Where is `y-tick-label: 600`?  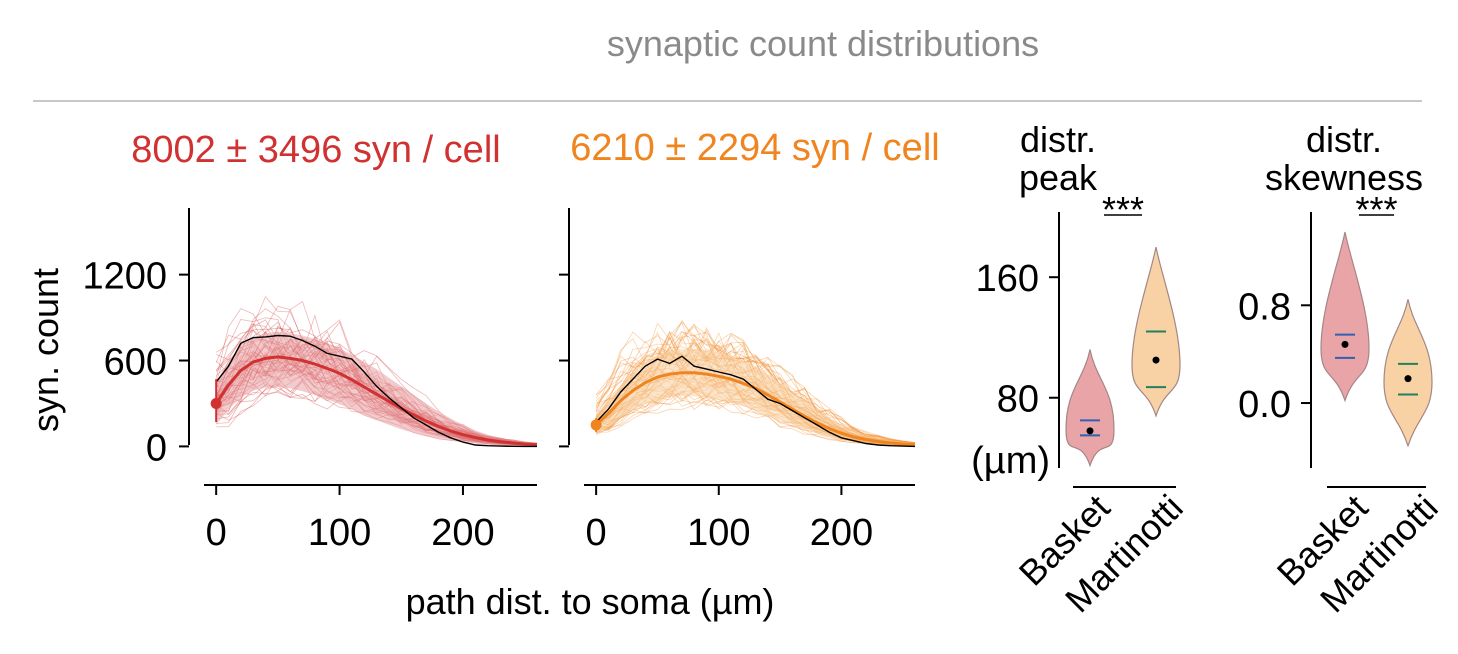 y-tick-label: 600 is located at coordinates (135, 363).